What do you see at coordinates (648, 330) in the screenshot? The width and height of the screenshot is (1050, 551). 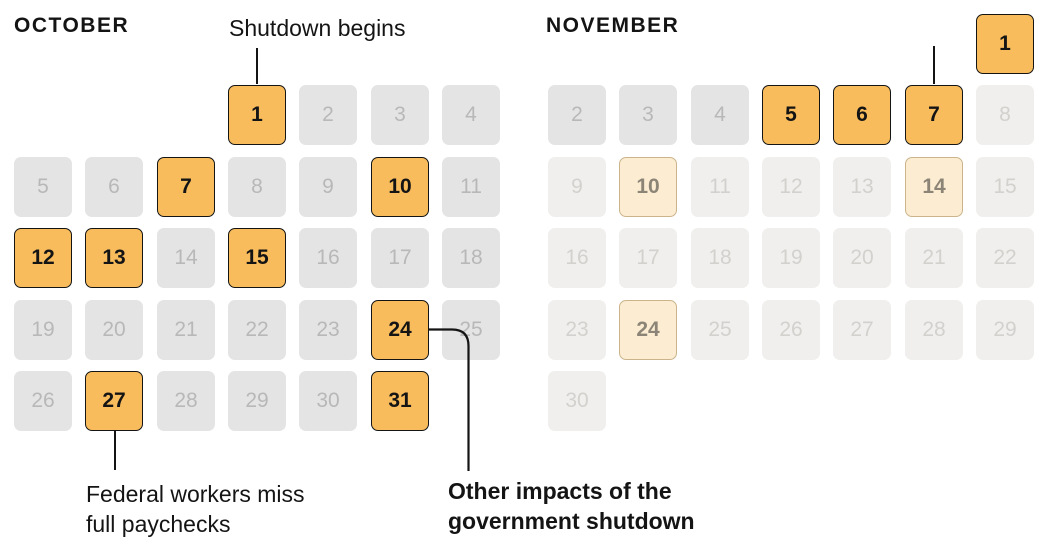 I see `november-day-24: 24` at bounding box center [648, 330].